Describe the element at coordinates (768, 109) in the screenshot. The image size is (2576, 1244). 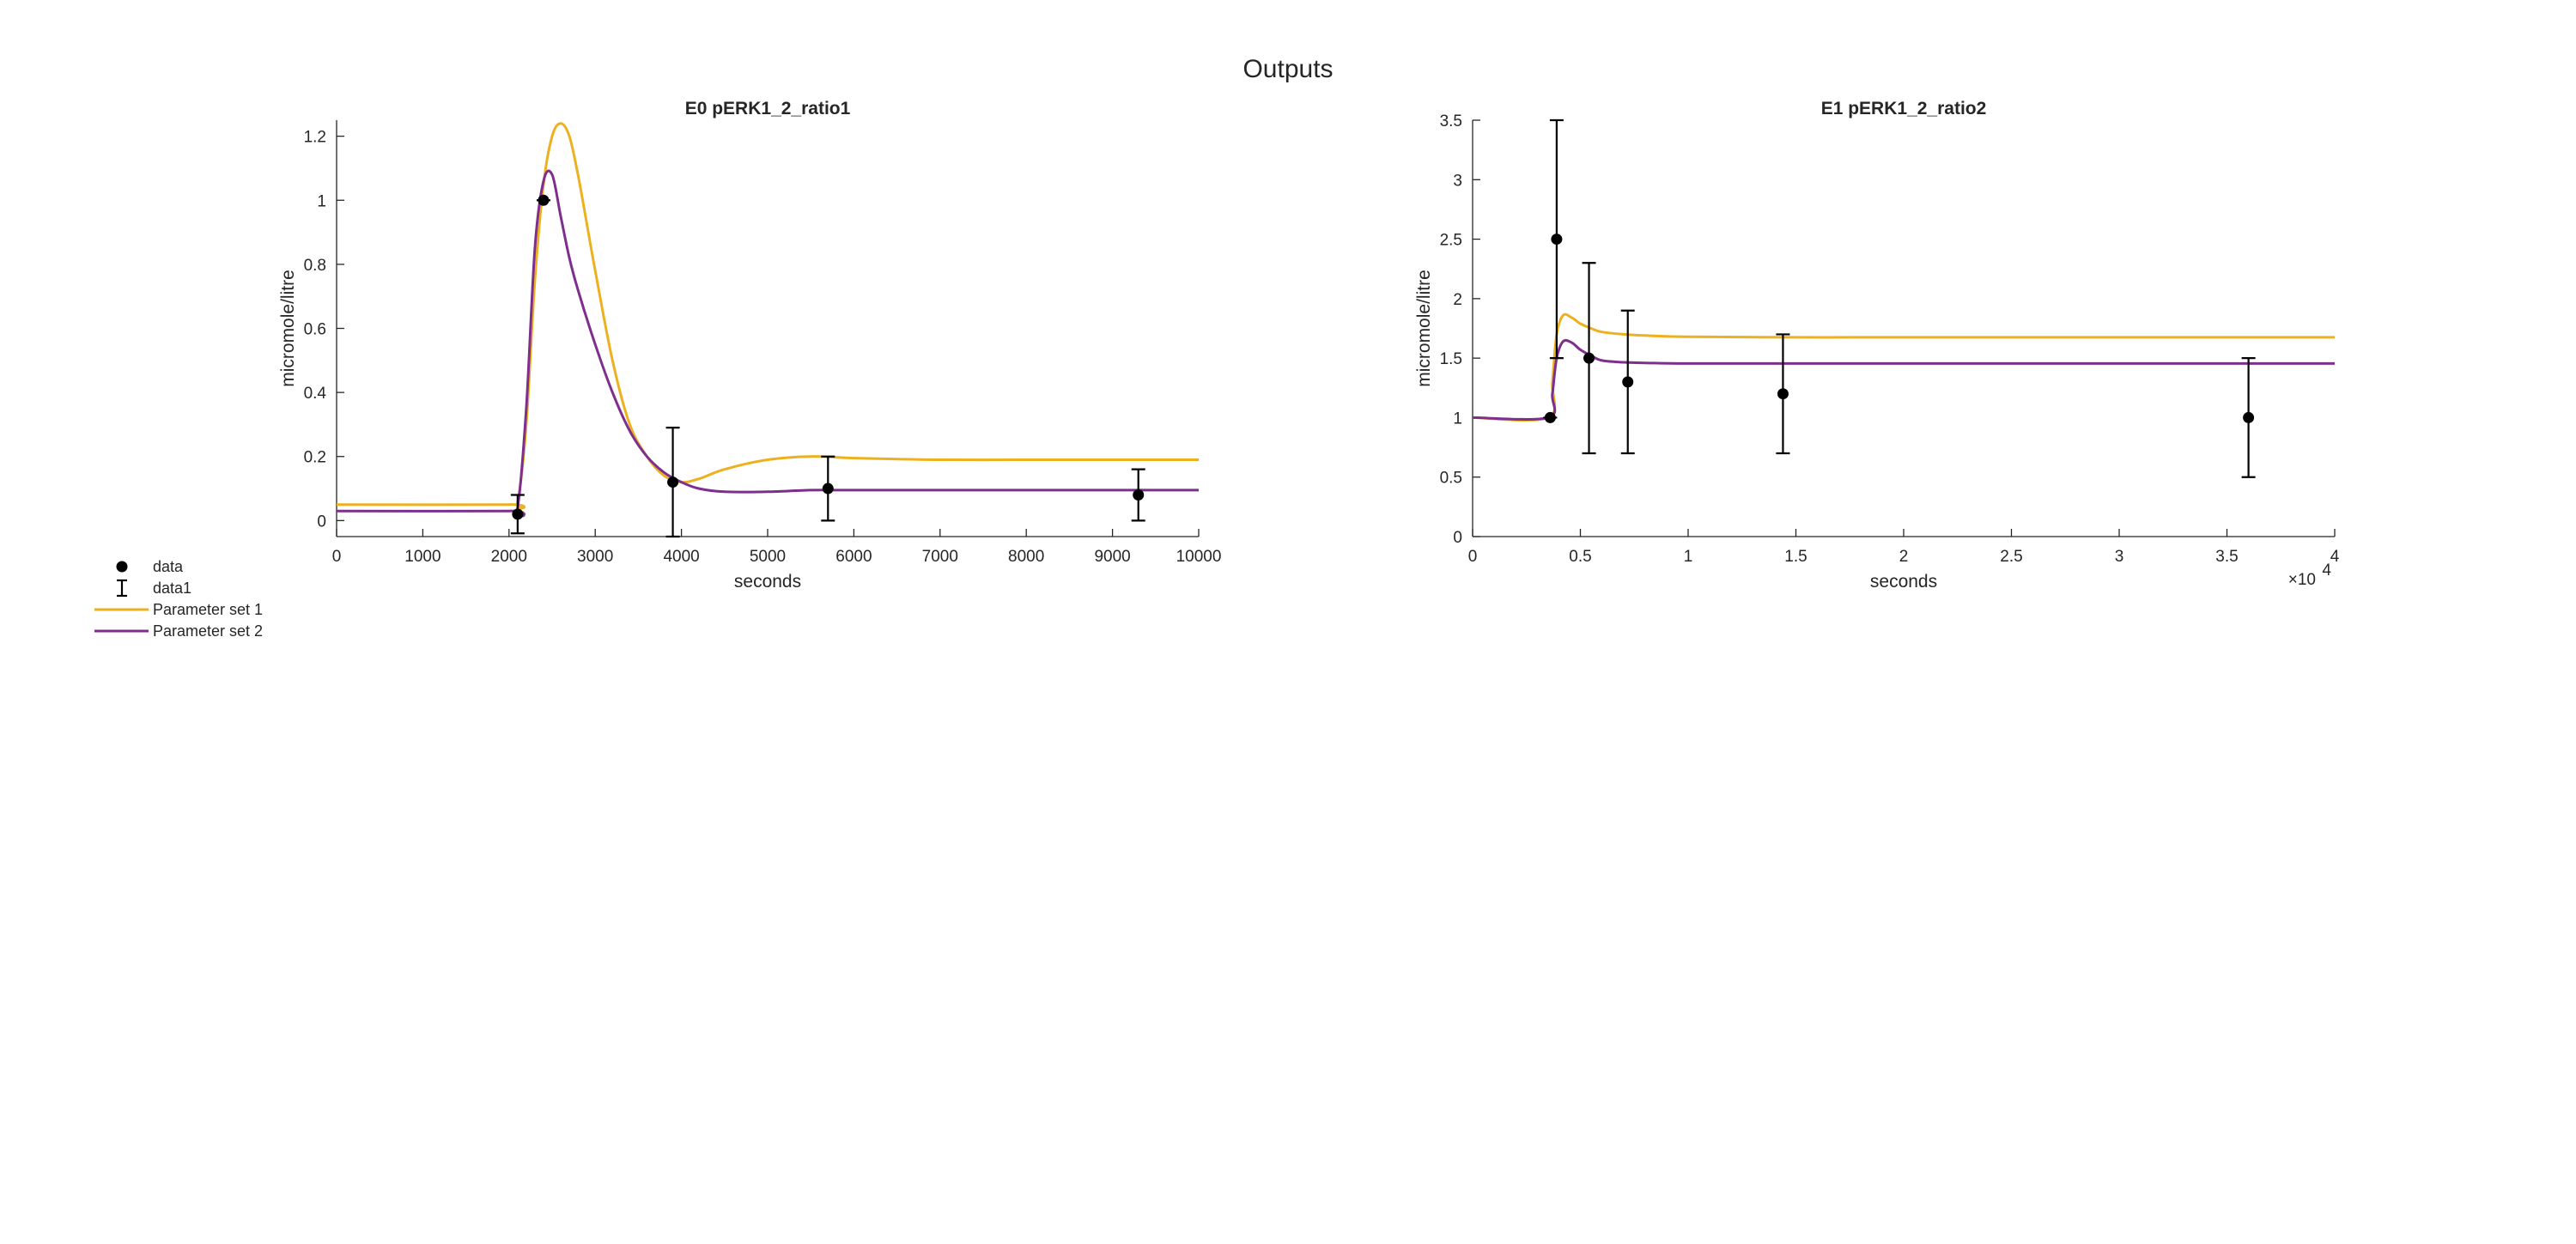
I see `axes-title: E0 pERK1_2_ratio1` at that location.